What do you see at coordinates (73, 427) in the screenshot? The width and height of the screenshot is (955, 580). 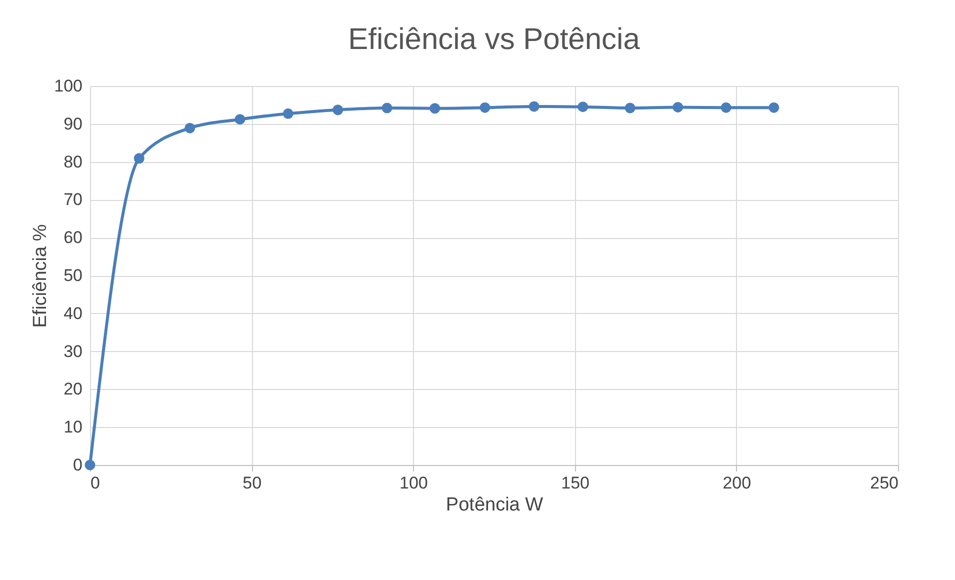 I see `y-tick-label: 10` at bounding box center [73, 427].